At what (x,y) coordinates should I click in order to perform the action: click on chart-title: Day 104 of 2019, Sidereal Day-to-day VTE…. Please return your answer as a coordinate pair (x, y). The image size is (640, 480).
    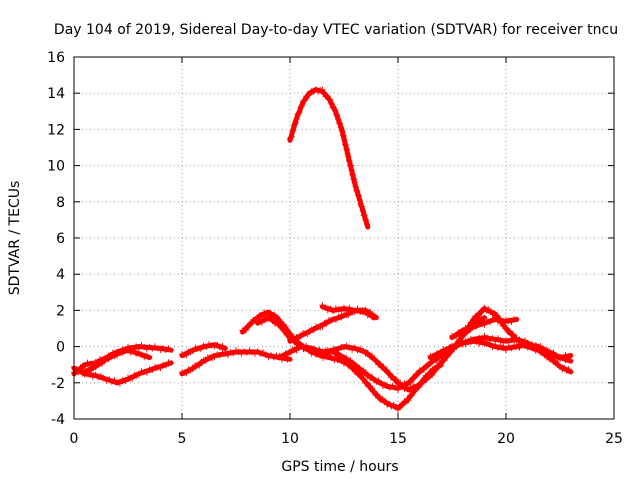
    Looking at the image, I should click on (336, 30).